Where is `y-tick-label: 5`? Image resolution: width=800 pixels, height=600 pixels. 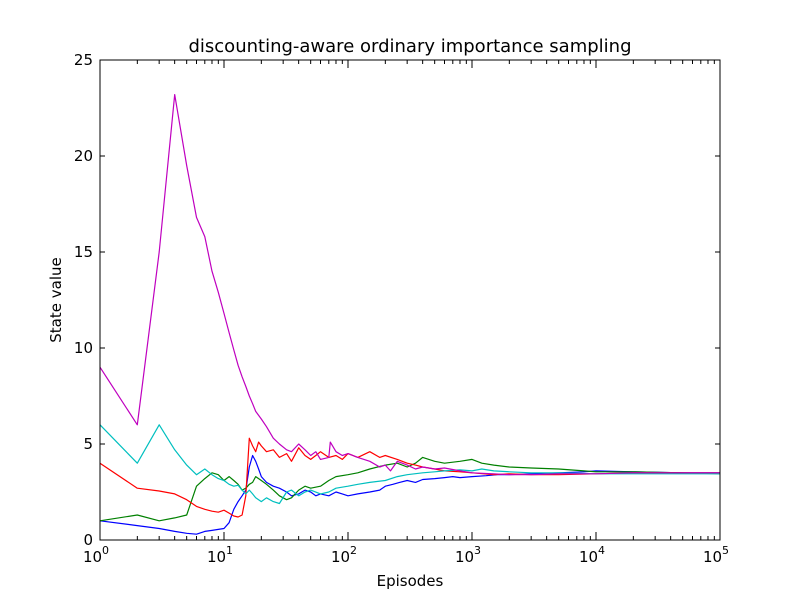
y-tick-label: 5 is located at coordinates (88, 444).